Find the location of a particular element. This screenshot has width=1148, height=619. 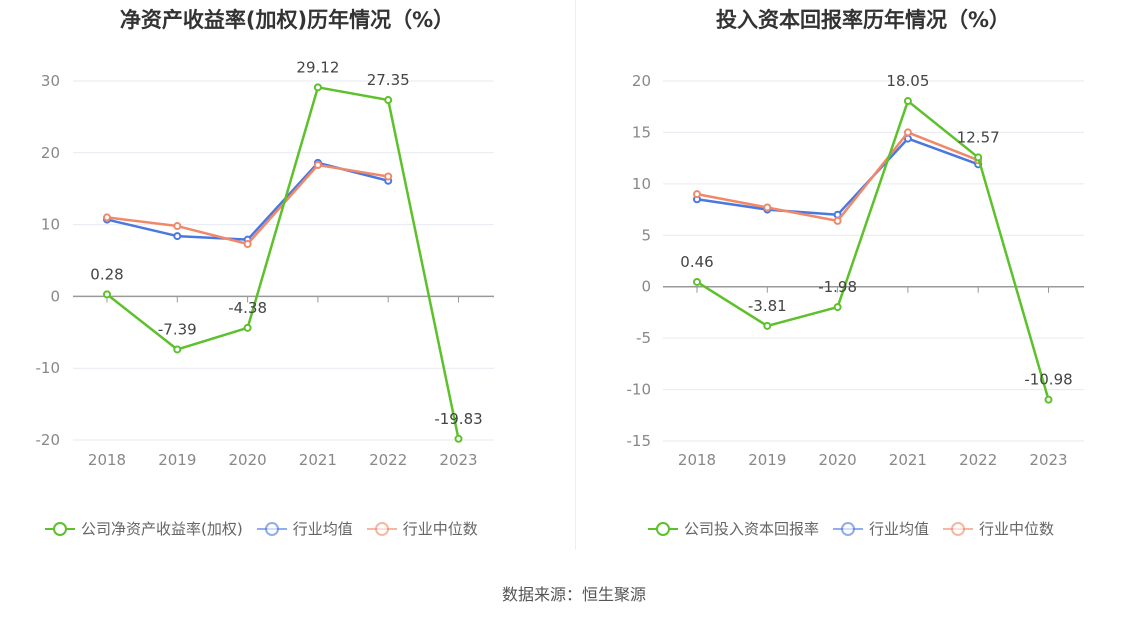

data-label: -3.81 is located at coordinates (767, 306).